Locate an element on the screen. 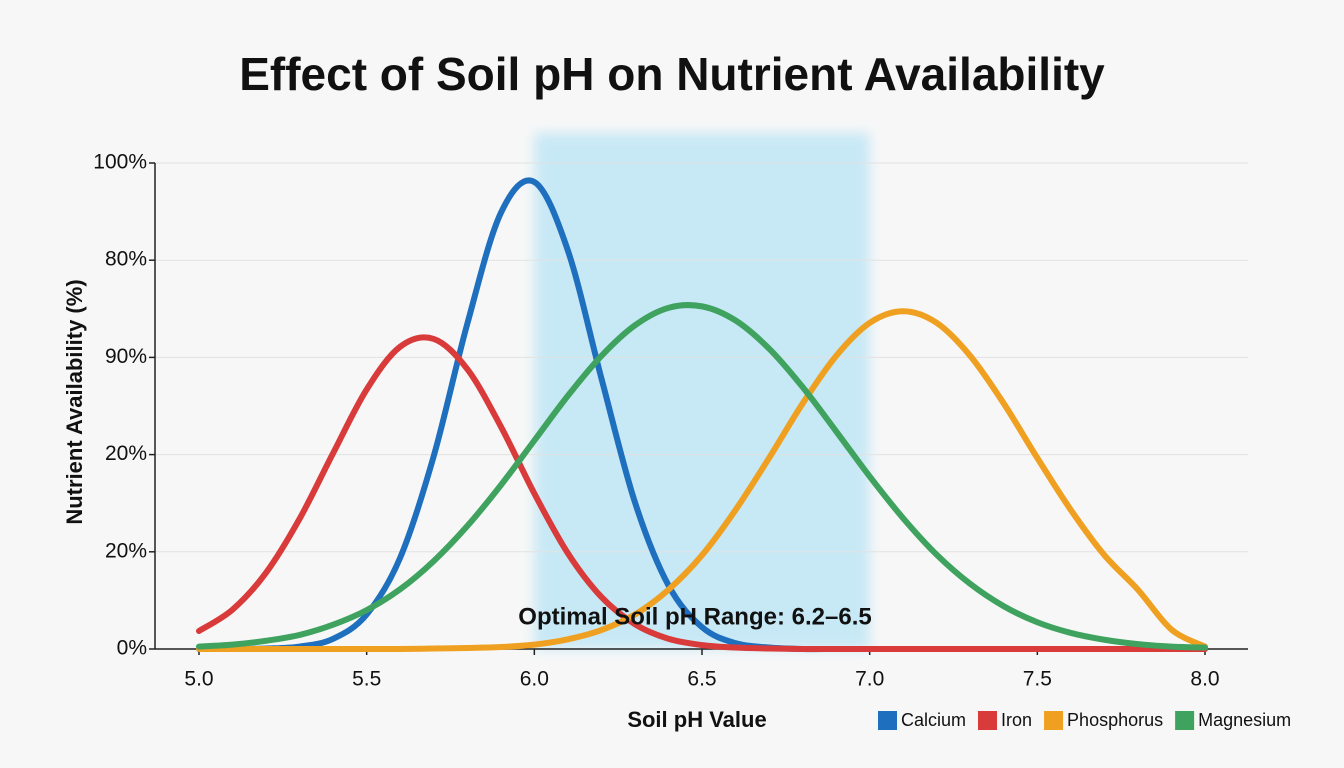 The height and width of the screenshot is (768, 1344). x-tick-label: 6.0 is located at coordinates (534, 679).